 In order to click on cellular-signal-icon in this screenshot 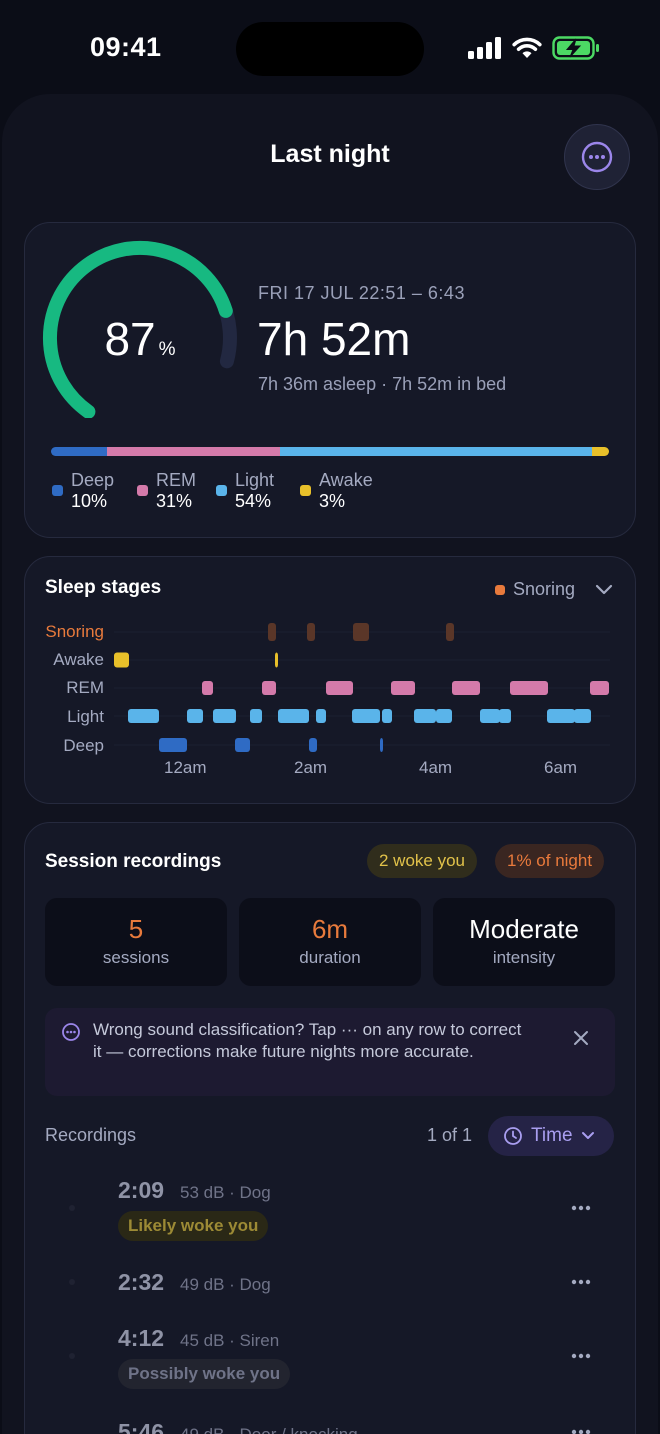, I will do `click(484, 48)`.